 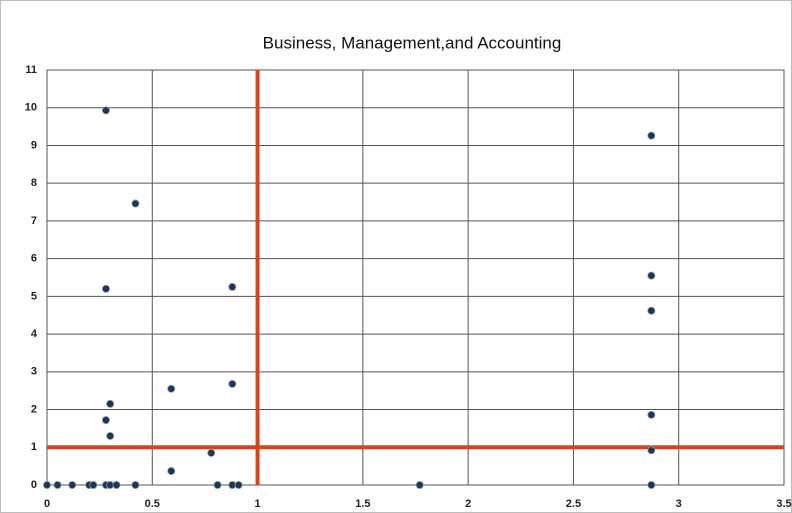 I want to click on chart-title: Business, Management,and Accounting, so click(x=412, y=42).